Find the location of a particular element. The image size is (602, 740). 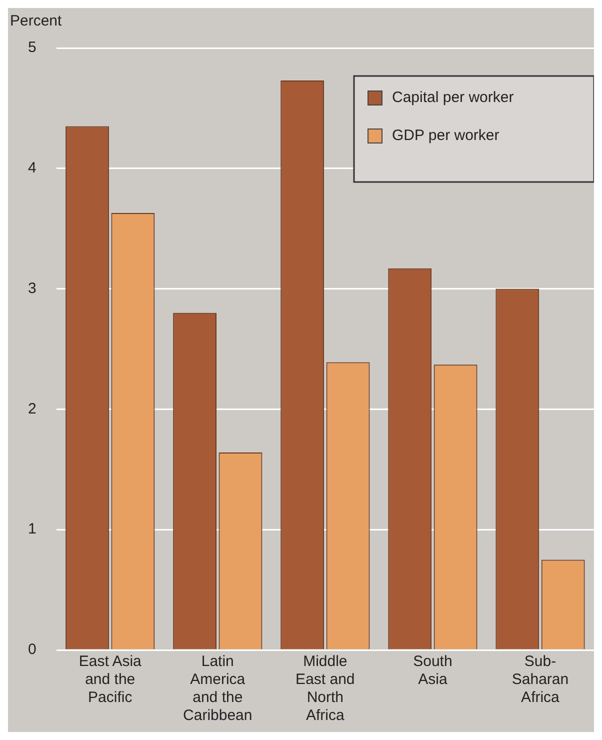

x-tick-label: Sub- Saharan Africa is located at coordinates (540, 679).